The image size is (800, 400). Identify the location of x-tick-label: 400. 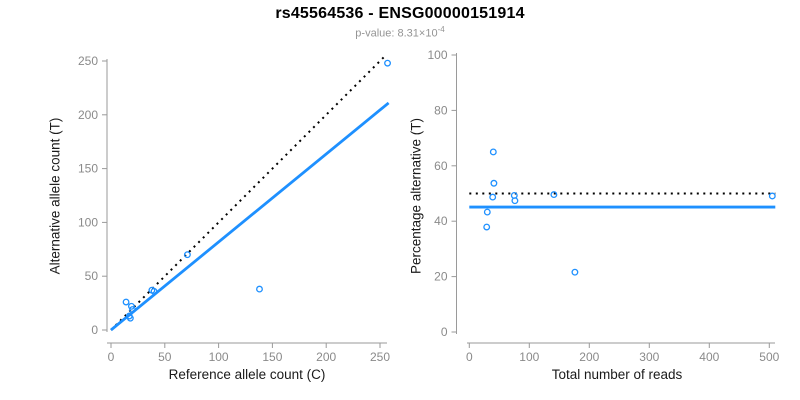
(709, 357).